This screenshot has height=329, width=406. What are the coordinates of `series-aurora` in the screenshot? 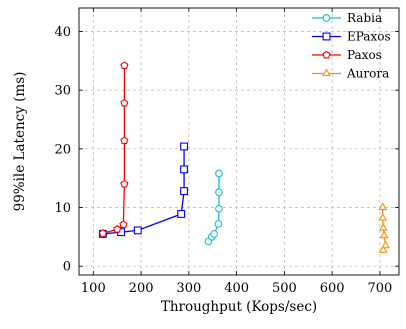 It's located at (384, 227).